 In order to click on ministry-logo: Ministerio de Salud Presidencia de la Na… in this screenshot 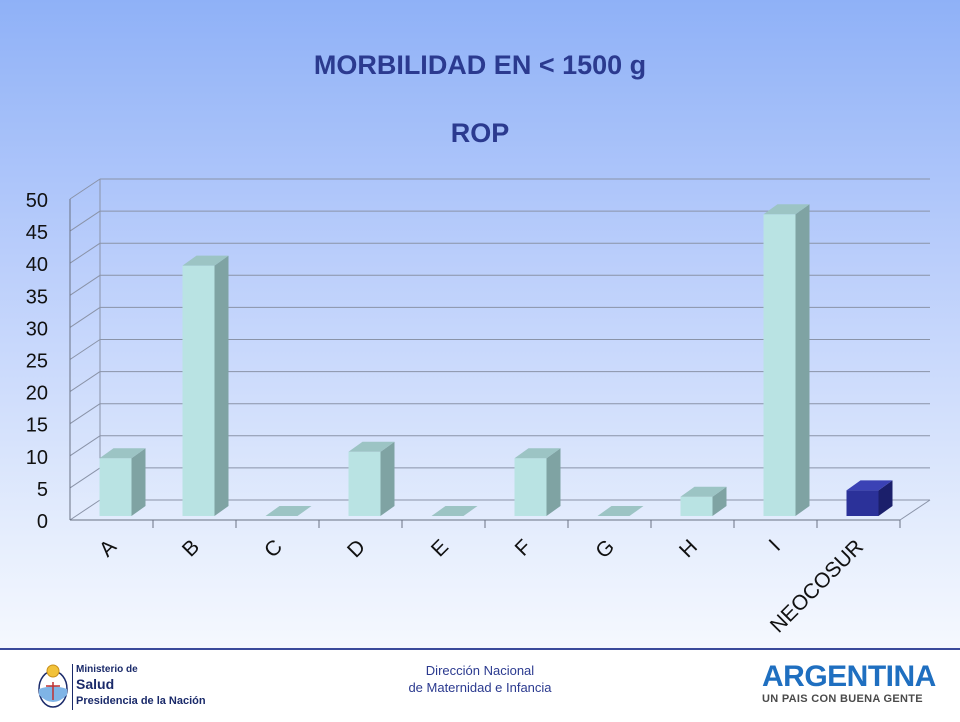, I will do `click(130, 687)`.